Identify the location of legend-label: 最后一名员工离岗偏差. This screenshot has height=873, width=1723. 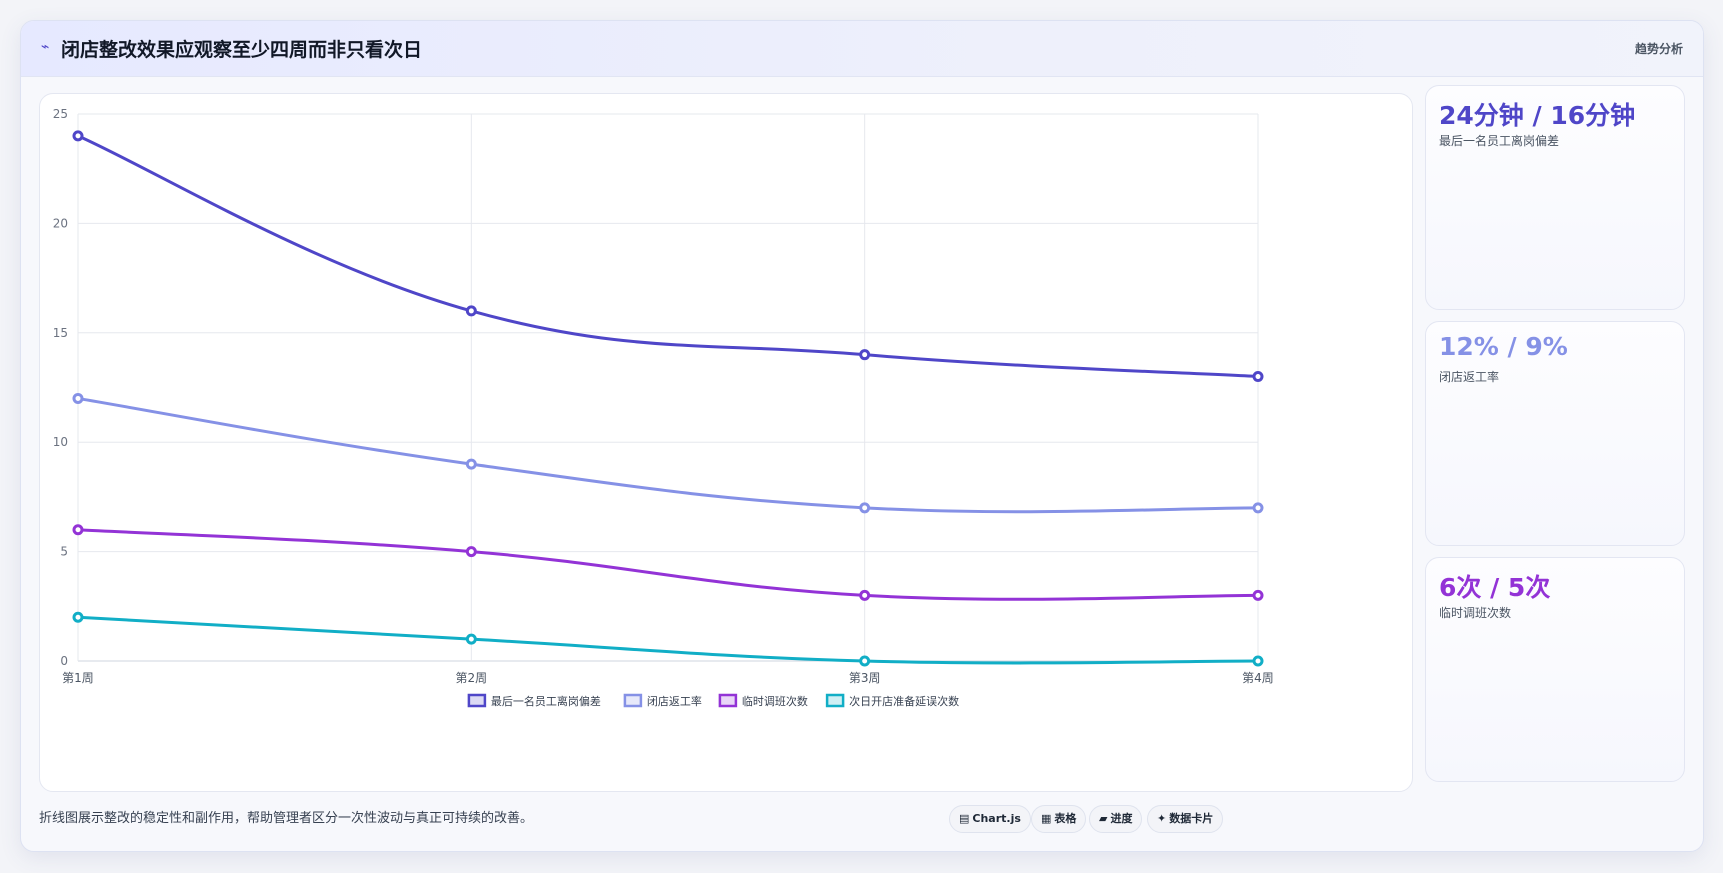
(546, 701).